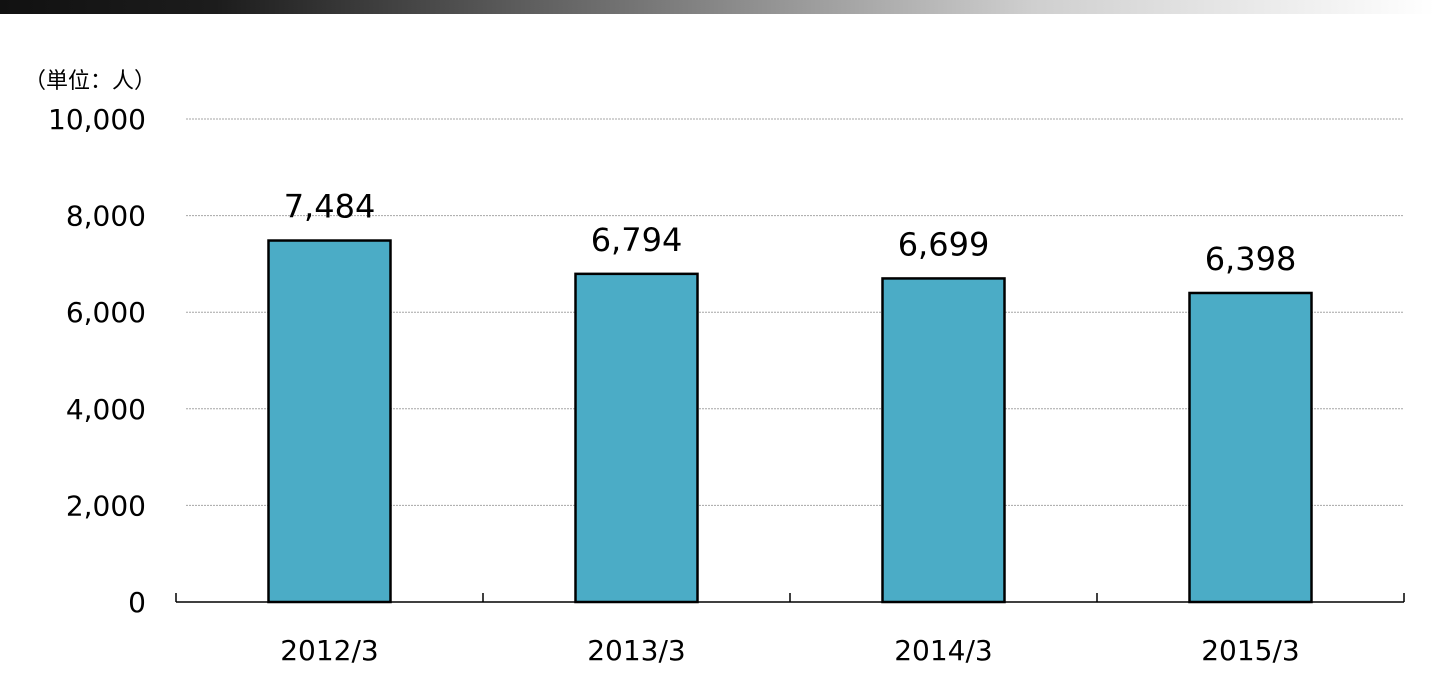 The width and height of the screenshot is (1435, 674). What do you see at coordinates (790, 598) in the screenshot?
I see `x-axis` at bounding box center [790, 598].